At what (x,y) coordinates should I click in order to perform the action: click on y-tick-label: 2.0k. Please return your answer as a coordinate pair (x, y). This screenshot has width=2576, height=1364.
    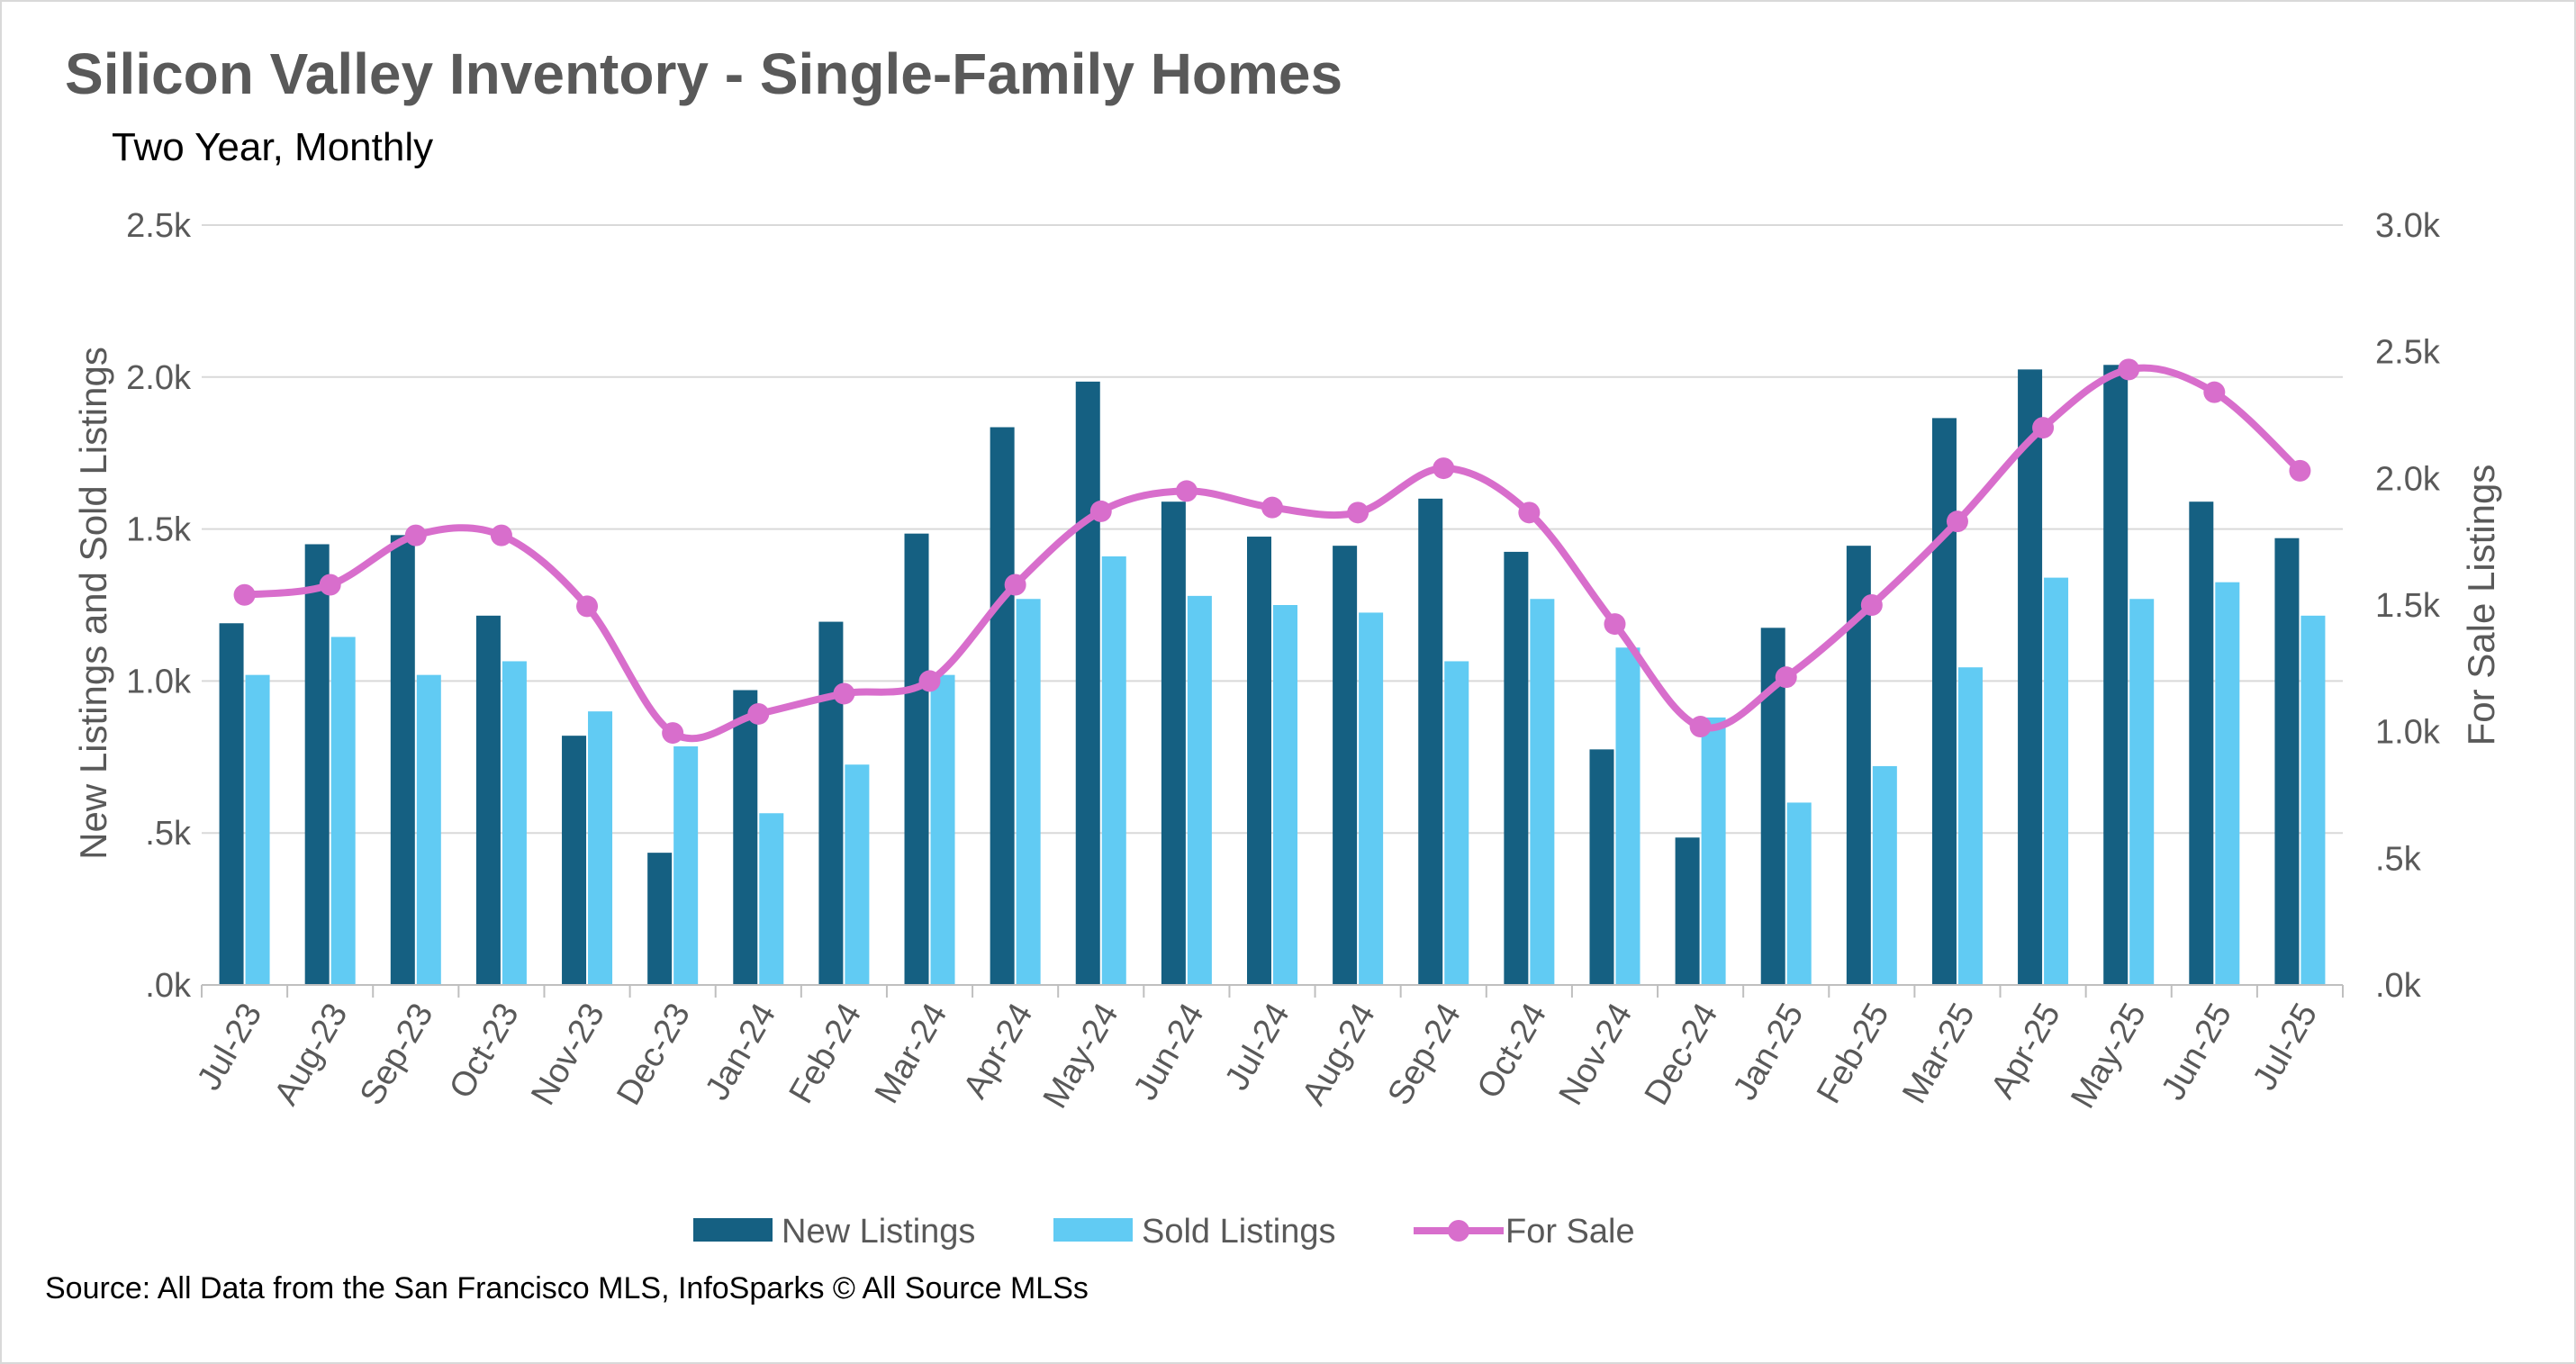
    Looking at the image, I should click on (159, 378).